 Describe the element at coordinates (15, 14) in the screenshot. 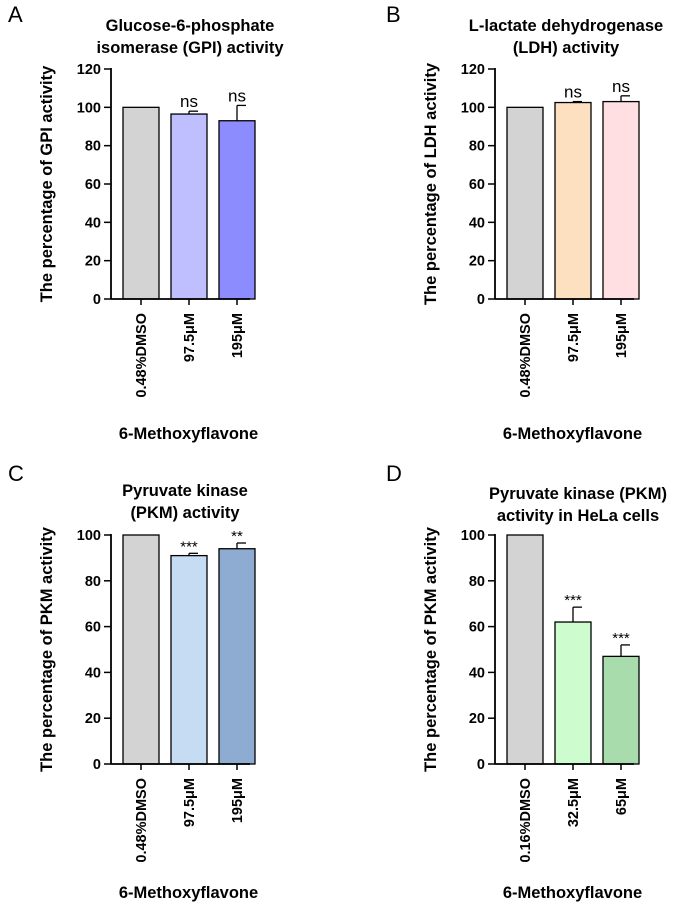

I see `panel-label: A` at that location.